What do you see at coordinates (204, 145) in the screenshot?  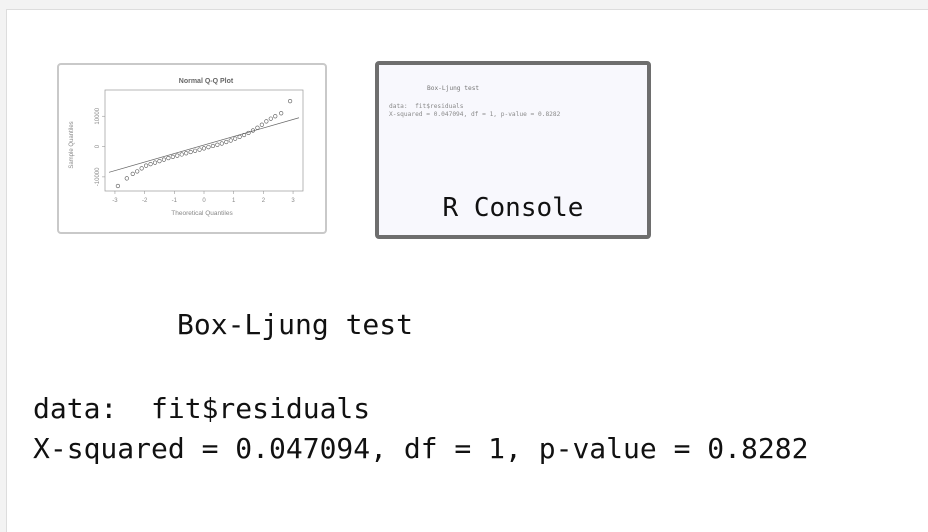 I see `qq-reference-line` at bounding box center [204, 145].